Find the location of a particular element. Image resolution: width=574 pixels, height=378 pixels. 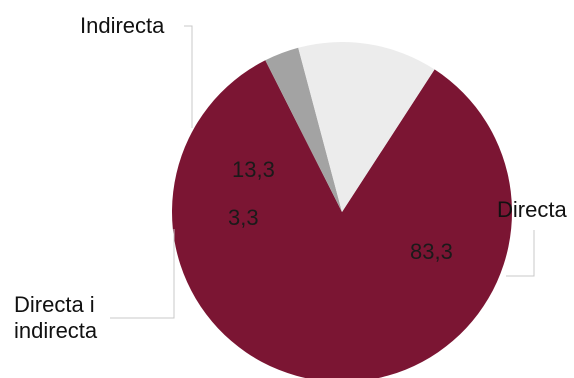

data-label-directa: 83,3 is located at coordinates (431, 251).